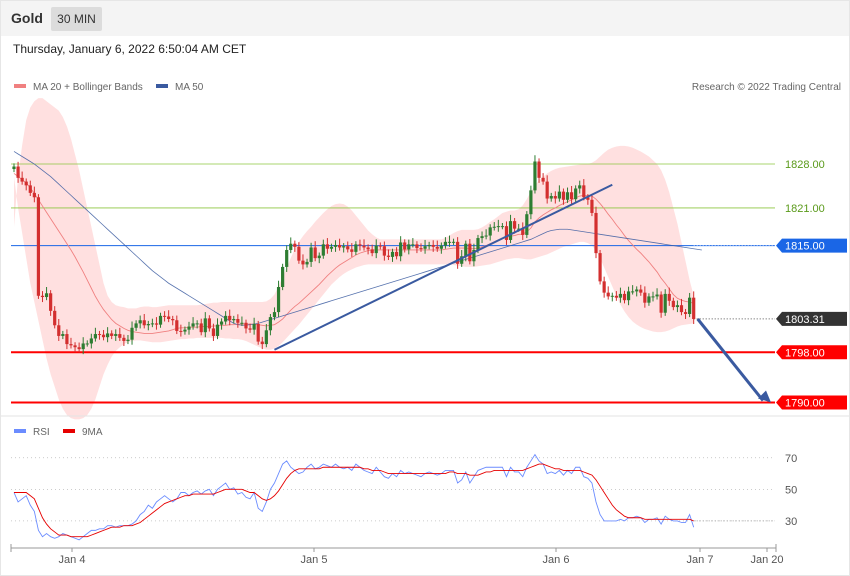 The image size is (850, 576). What do you see at coordinates (130, 49) in the screenshot?
I see `datetime-label: Thursday, January 6, 2022 6:50:04 AM CET` at bounding box center [130, 49].